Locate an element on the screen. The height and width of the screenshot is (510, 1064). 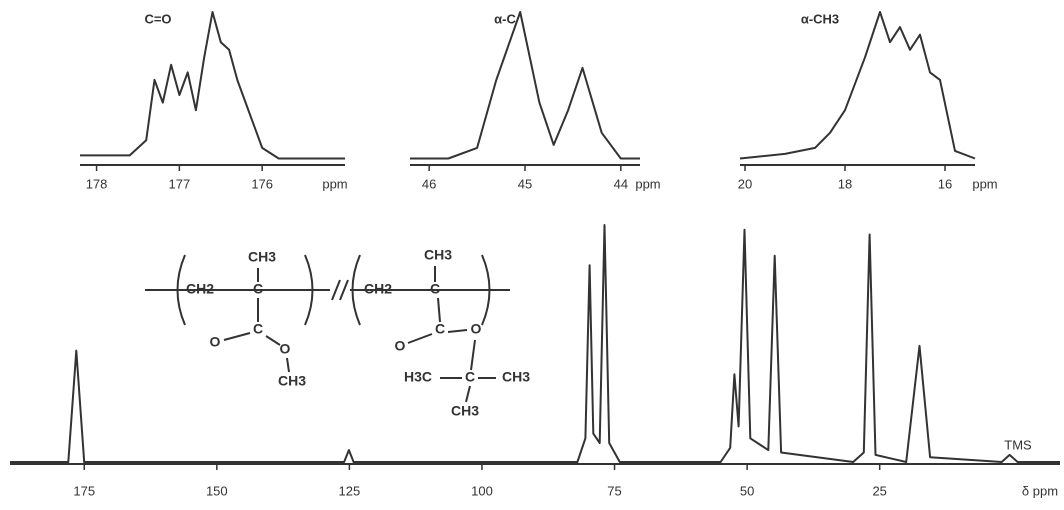
x-tick-label: 176 is located at coordinates (262, 183).